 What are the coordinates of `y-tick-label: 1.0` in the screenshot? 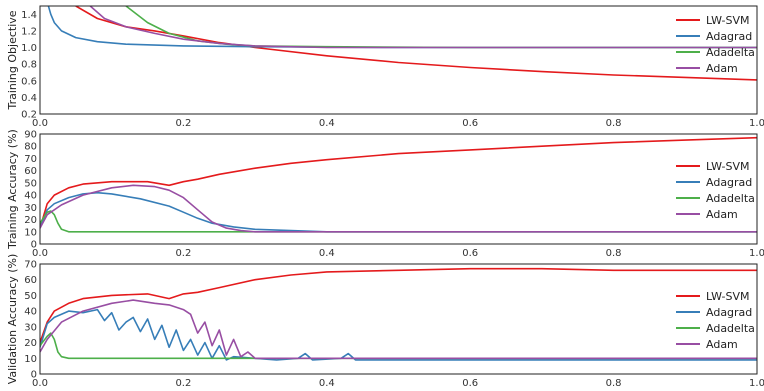 It's located at (29, 48).